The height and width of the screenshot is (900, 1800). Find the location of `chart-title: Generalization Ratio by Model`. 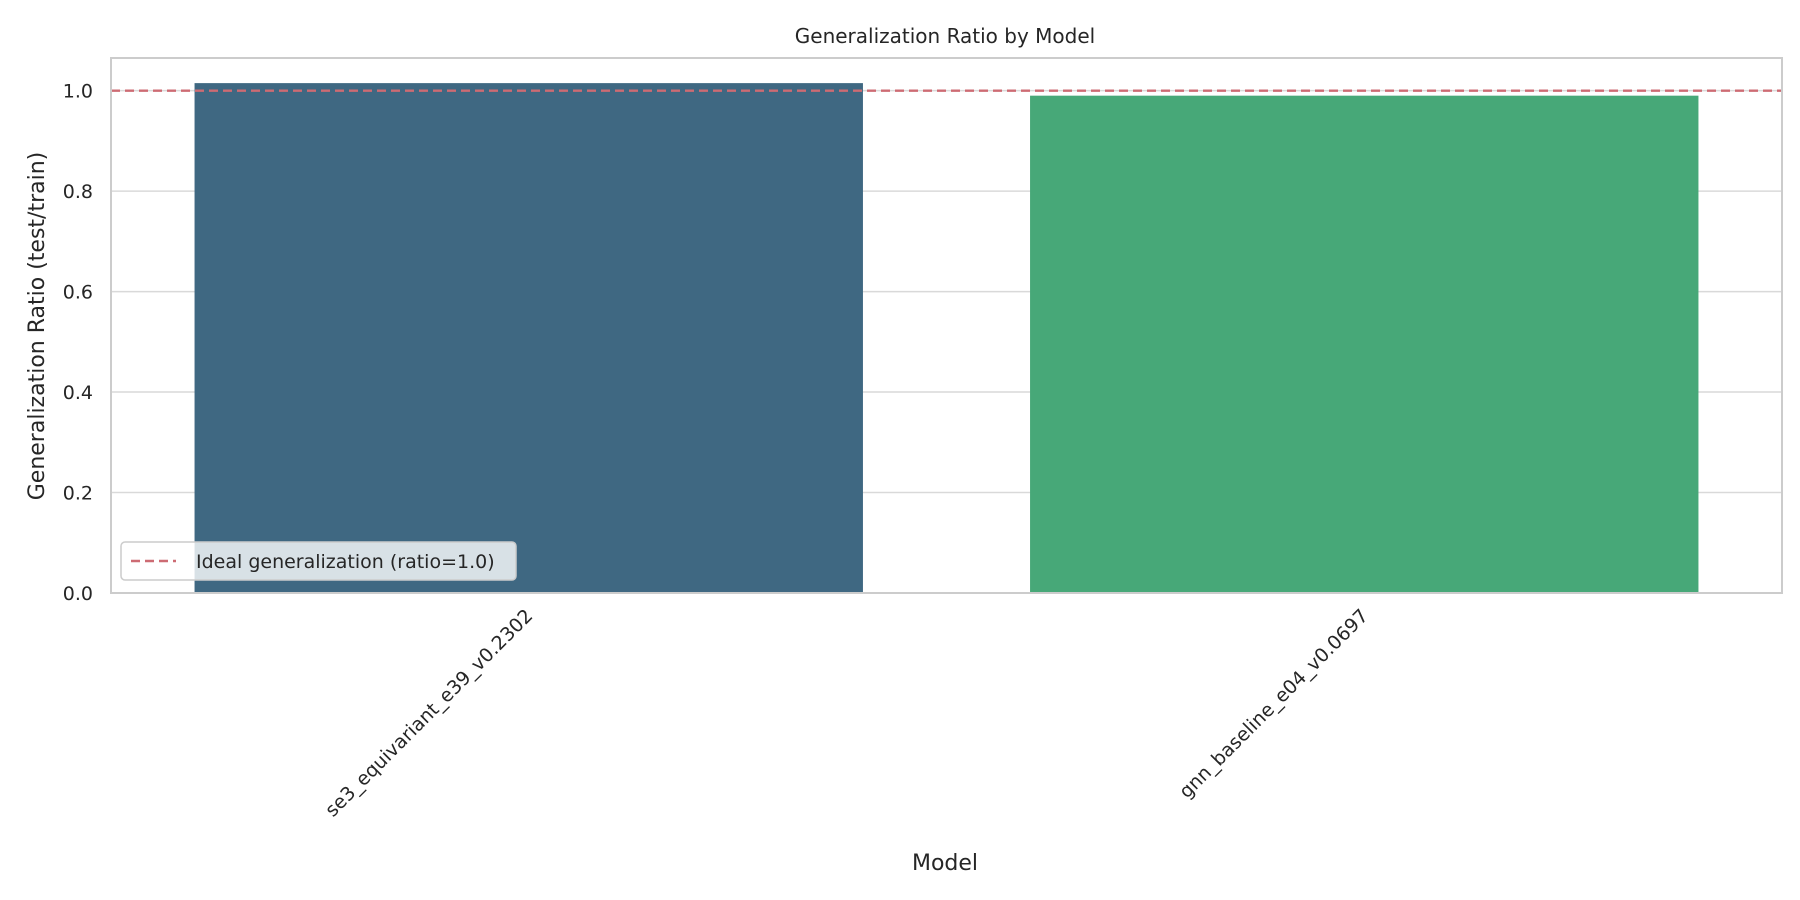

chart-title: Generalization Ratio by Model is located at coordinates (945, 36).